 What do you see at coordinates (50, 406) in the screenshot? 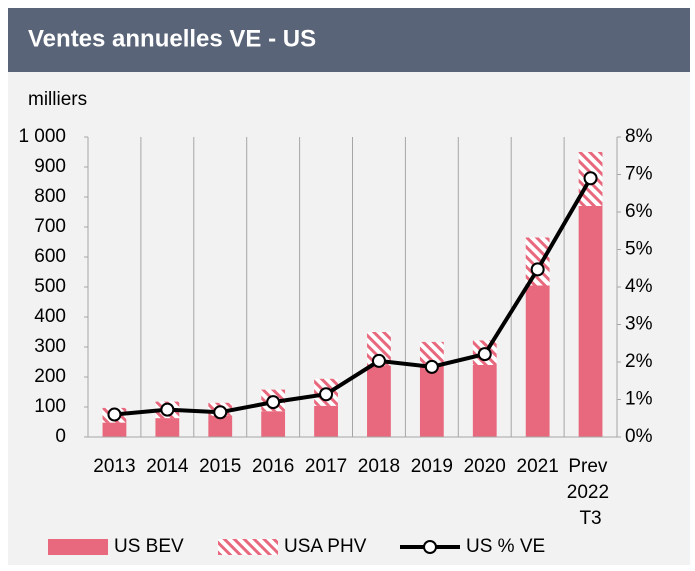
I see `y-tick-label: 100` at bounding box center [50, 406].